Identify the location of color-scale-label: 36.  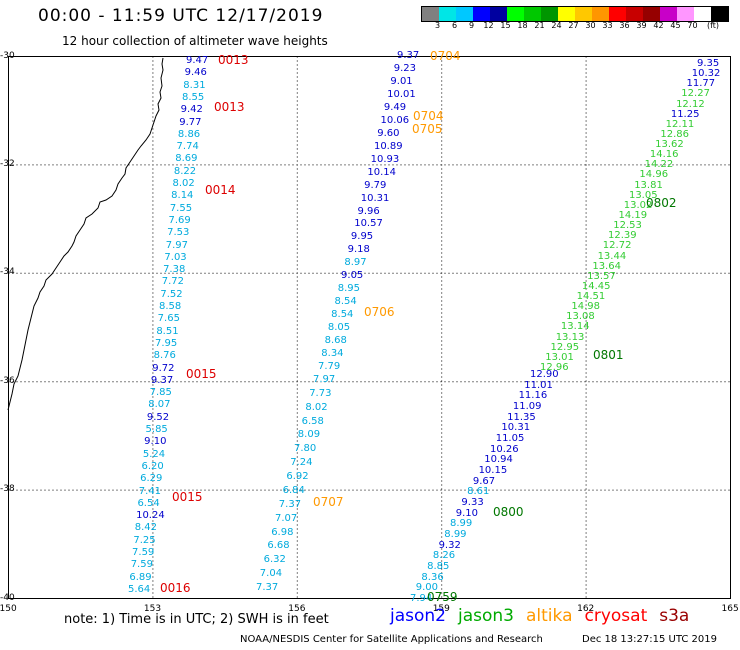
(624, 25).